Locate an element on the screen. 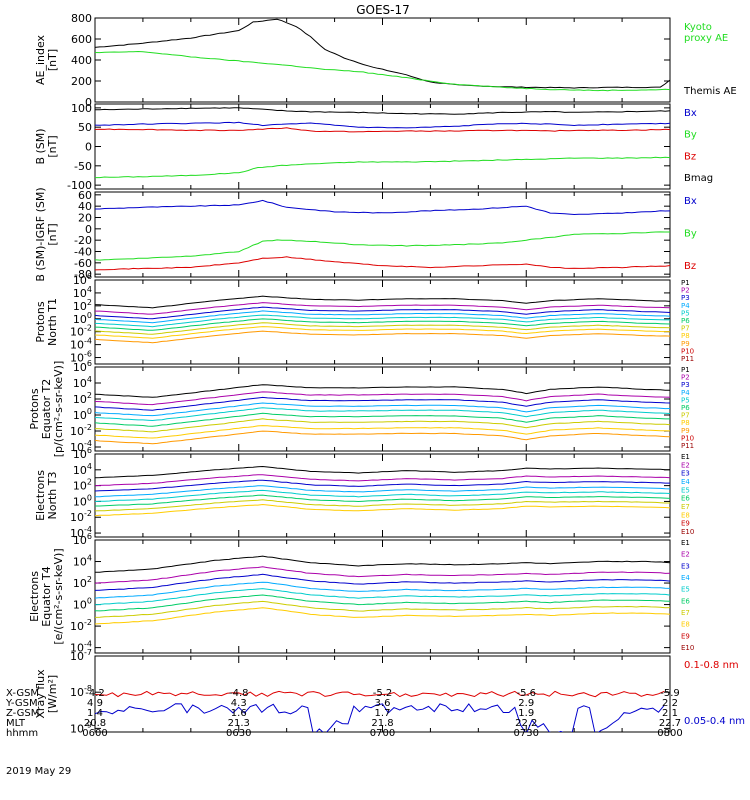 The width and height of the screenshot is (750, 800). x-row-value: -5.6 is located at coordinates (526, 693).